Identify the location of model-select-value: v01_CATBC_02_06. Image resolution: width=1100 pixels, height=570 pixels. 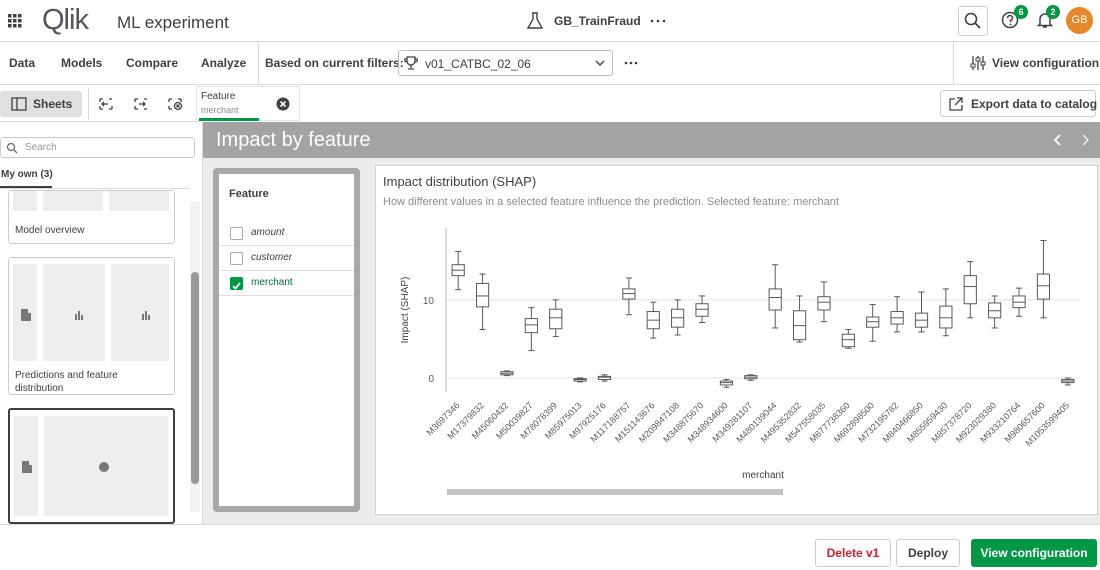
(478, 64).